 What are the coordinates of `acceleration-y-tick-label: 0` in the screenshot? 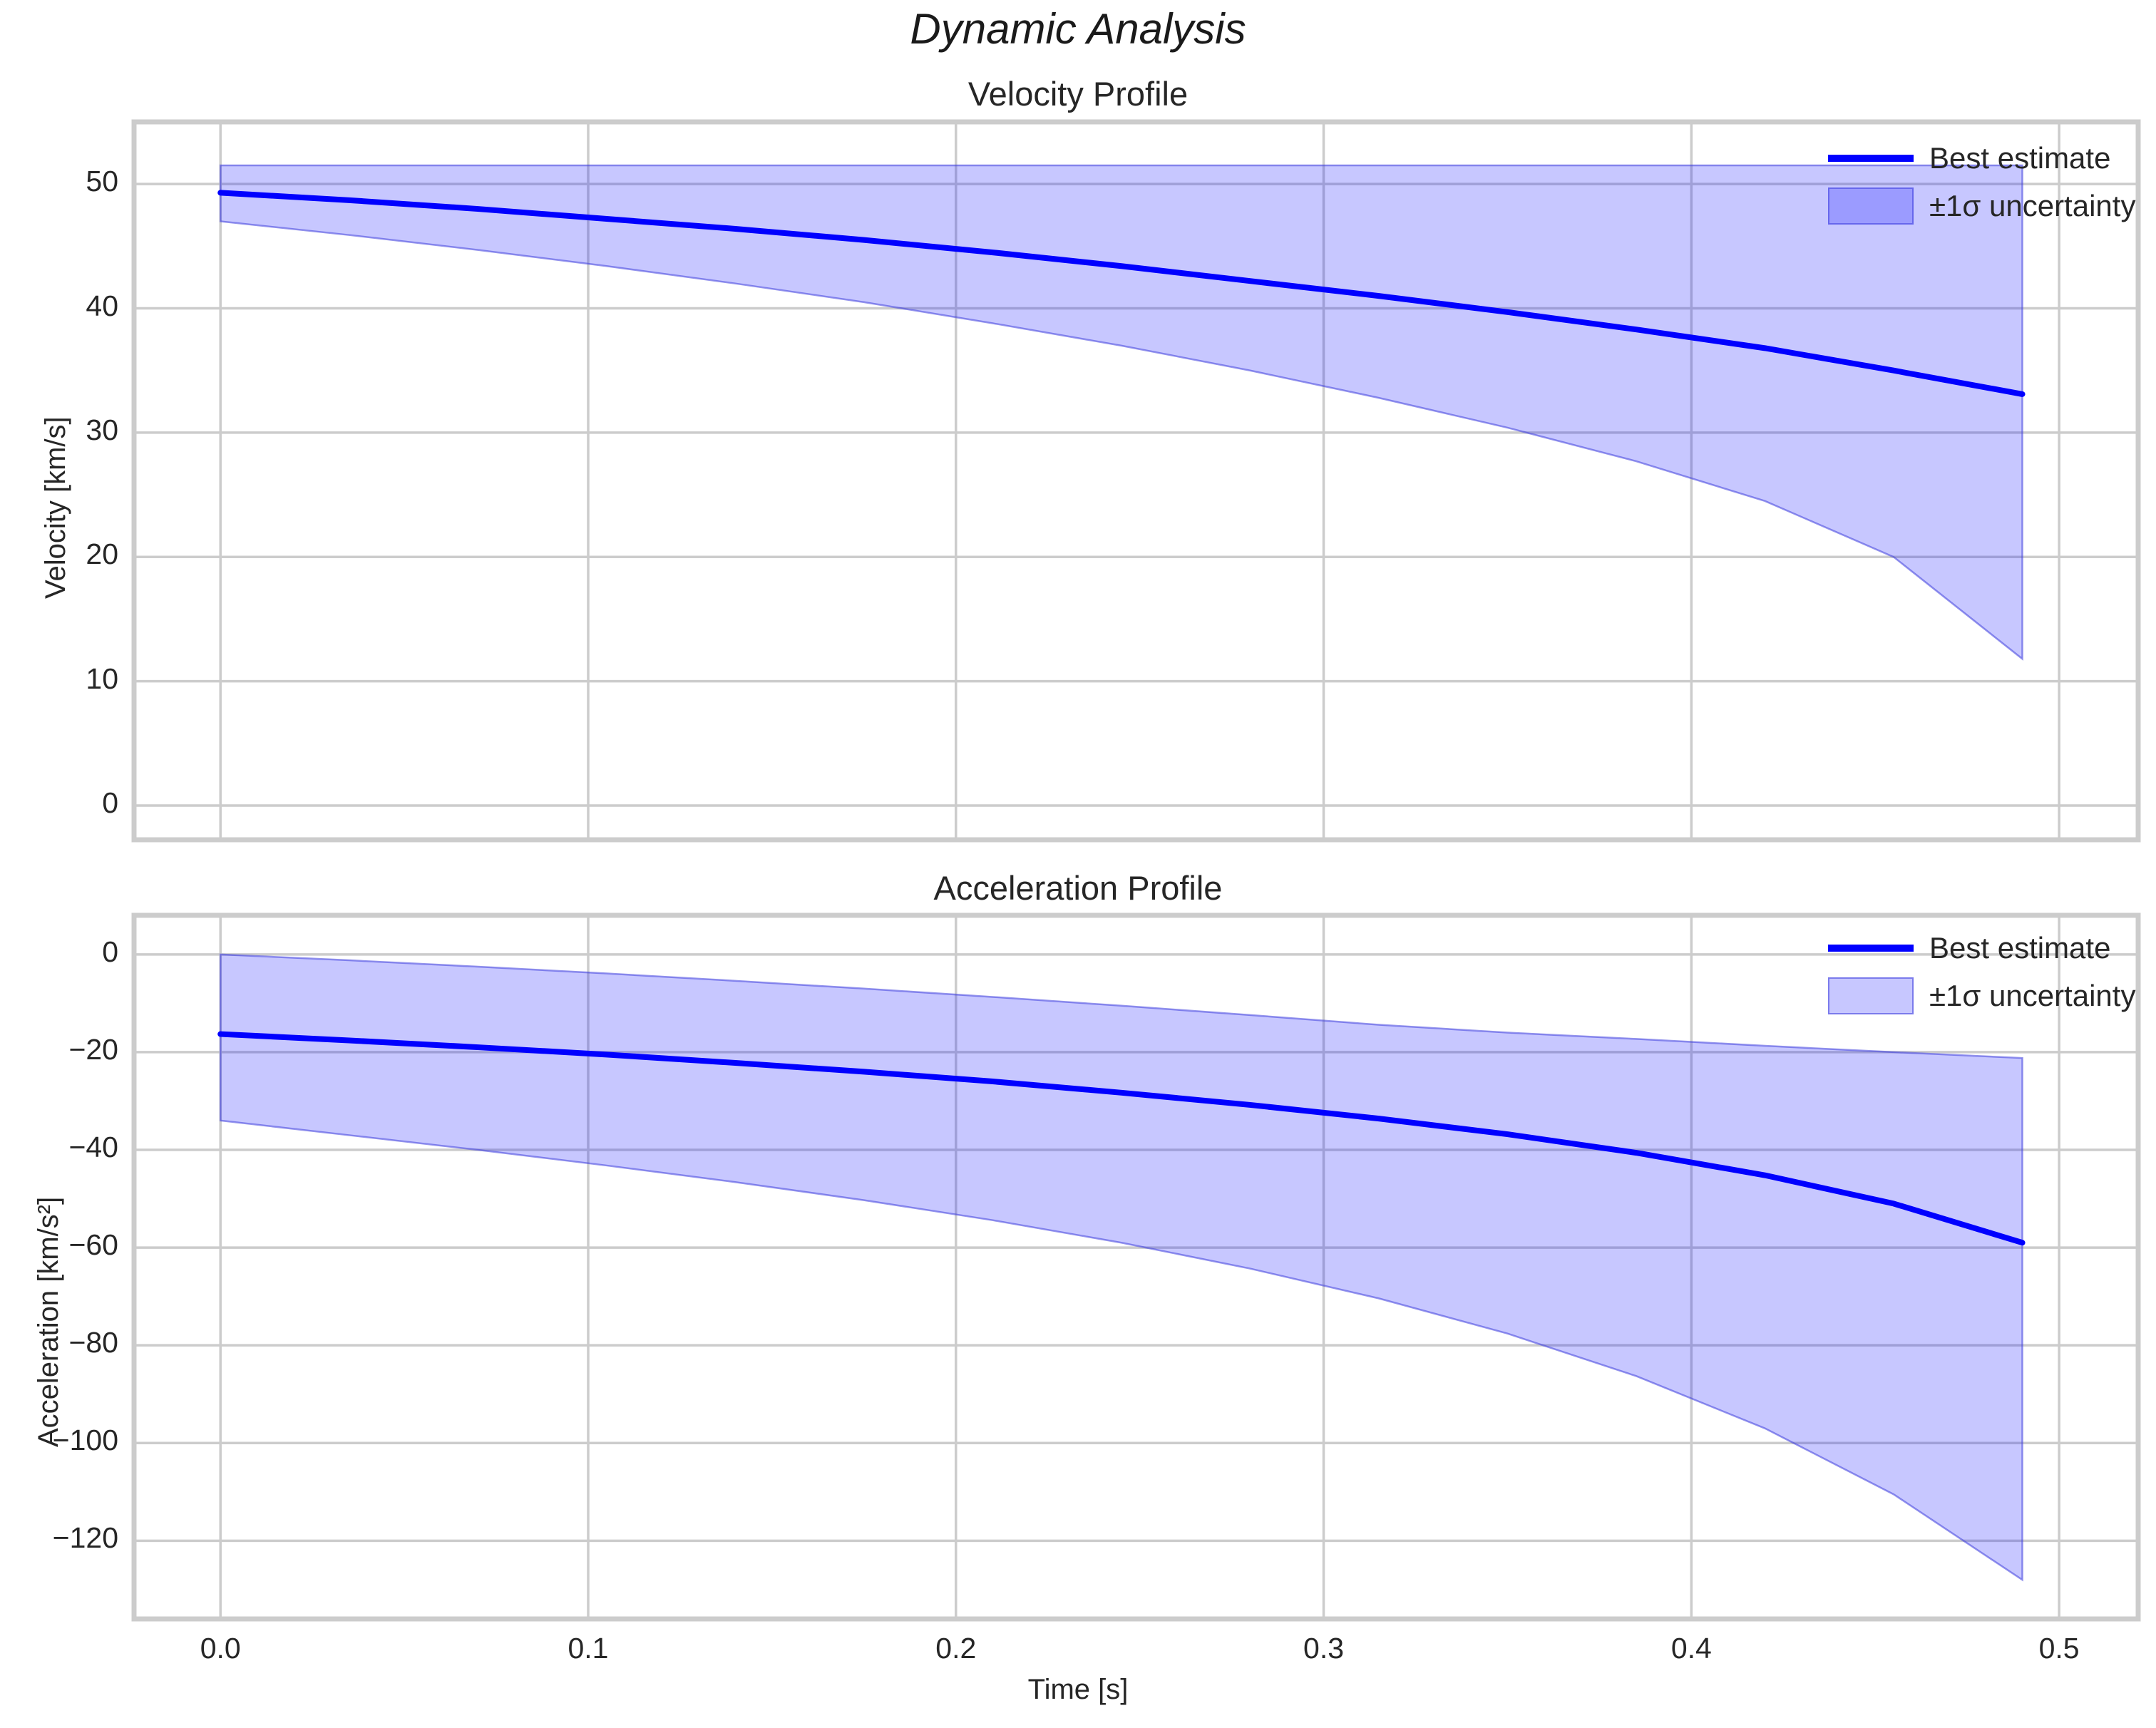 It's located at (110, 951).